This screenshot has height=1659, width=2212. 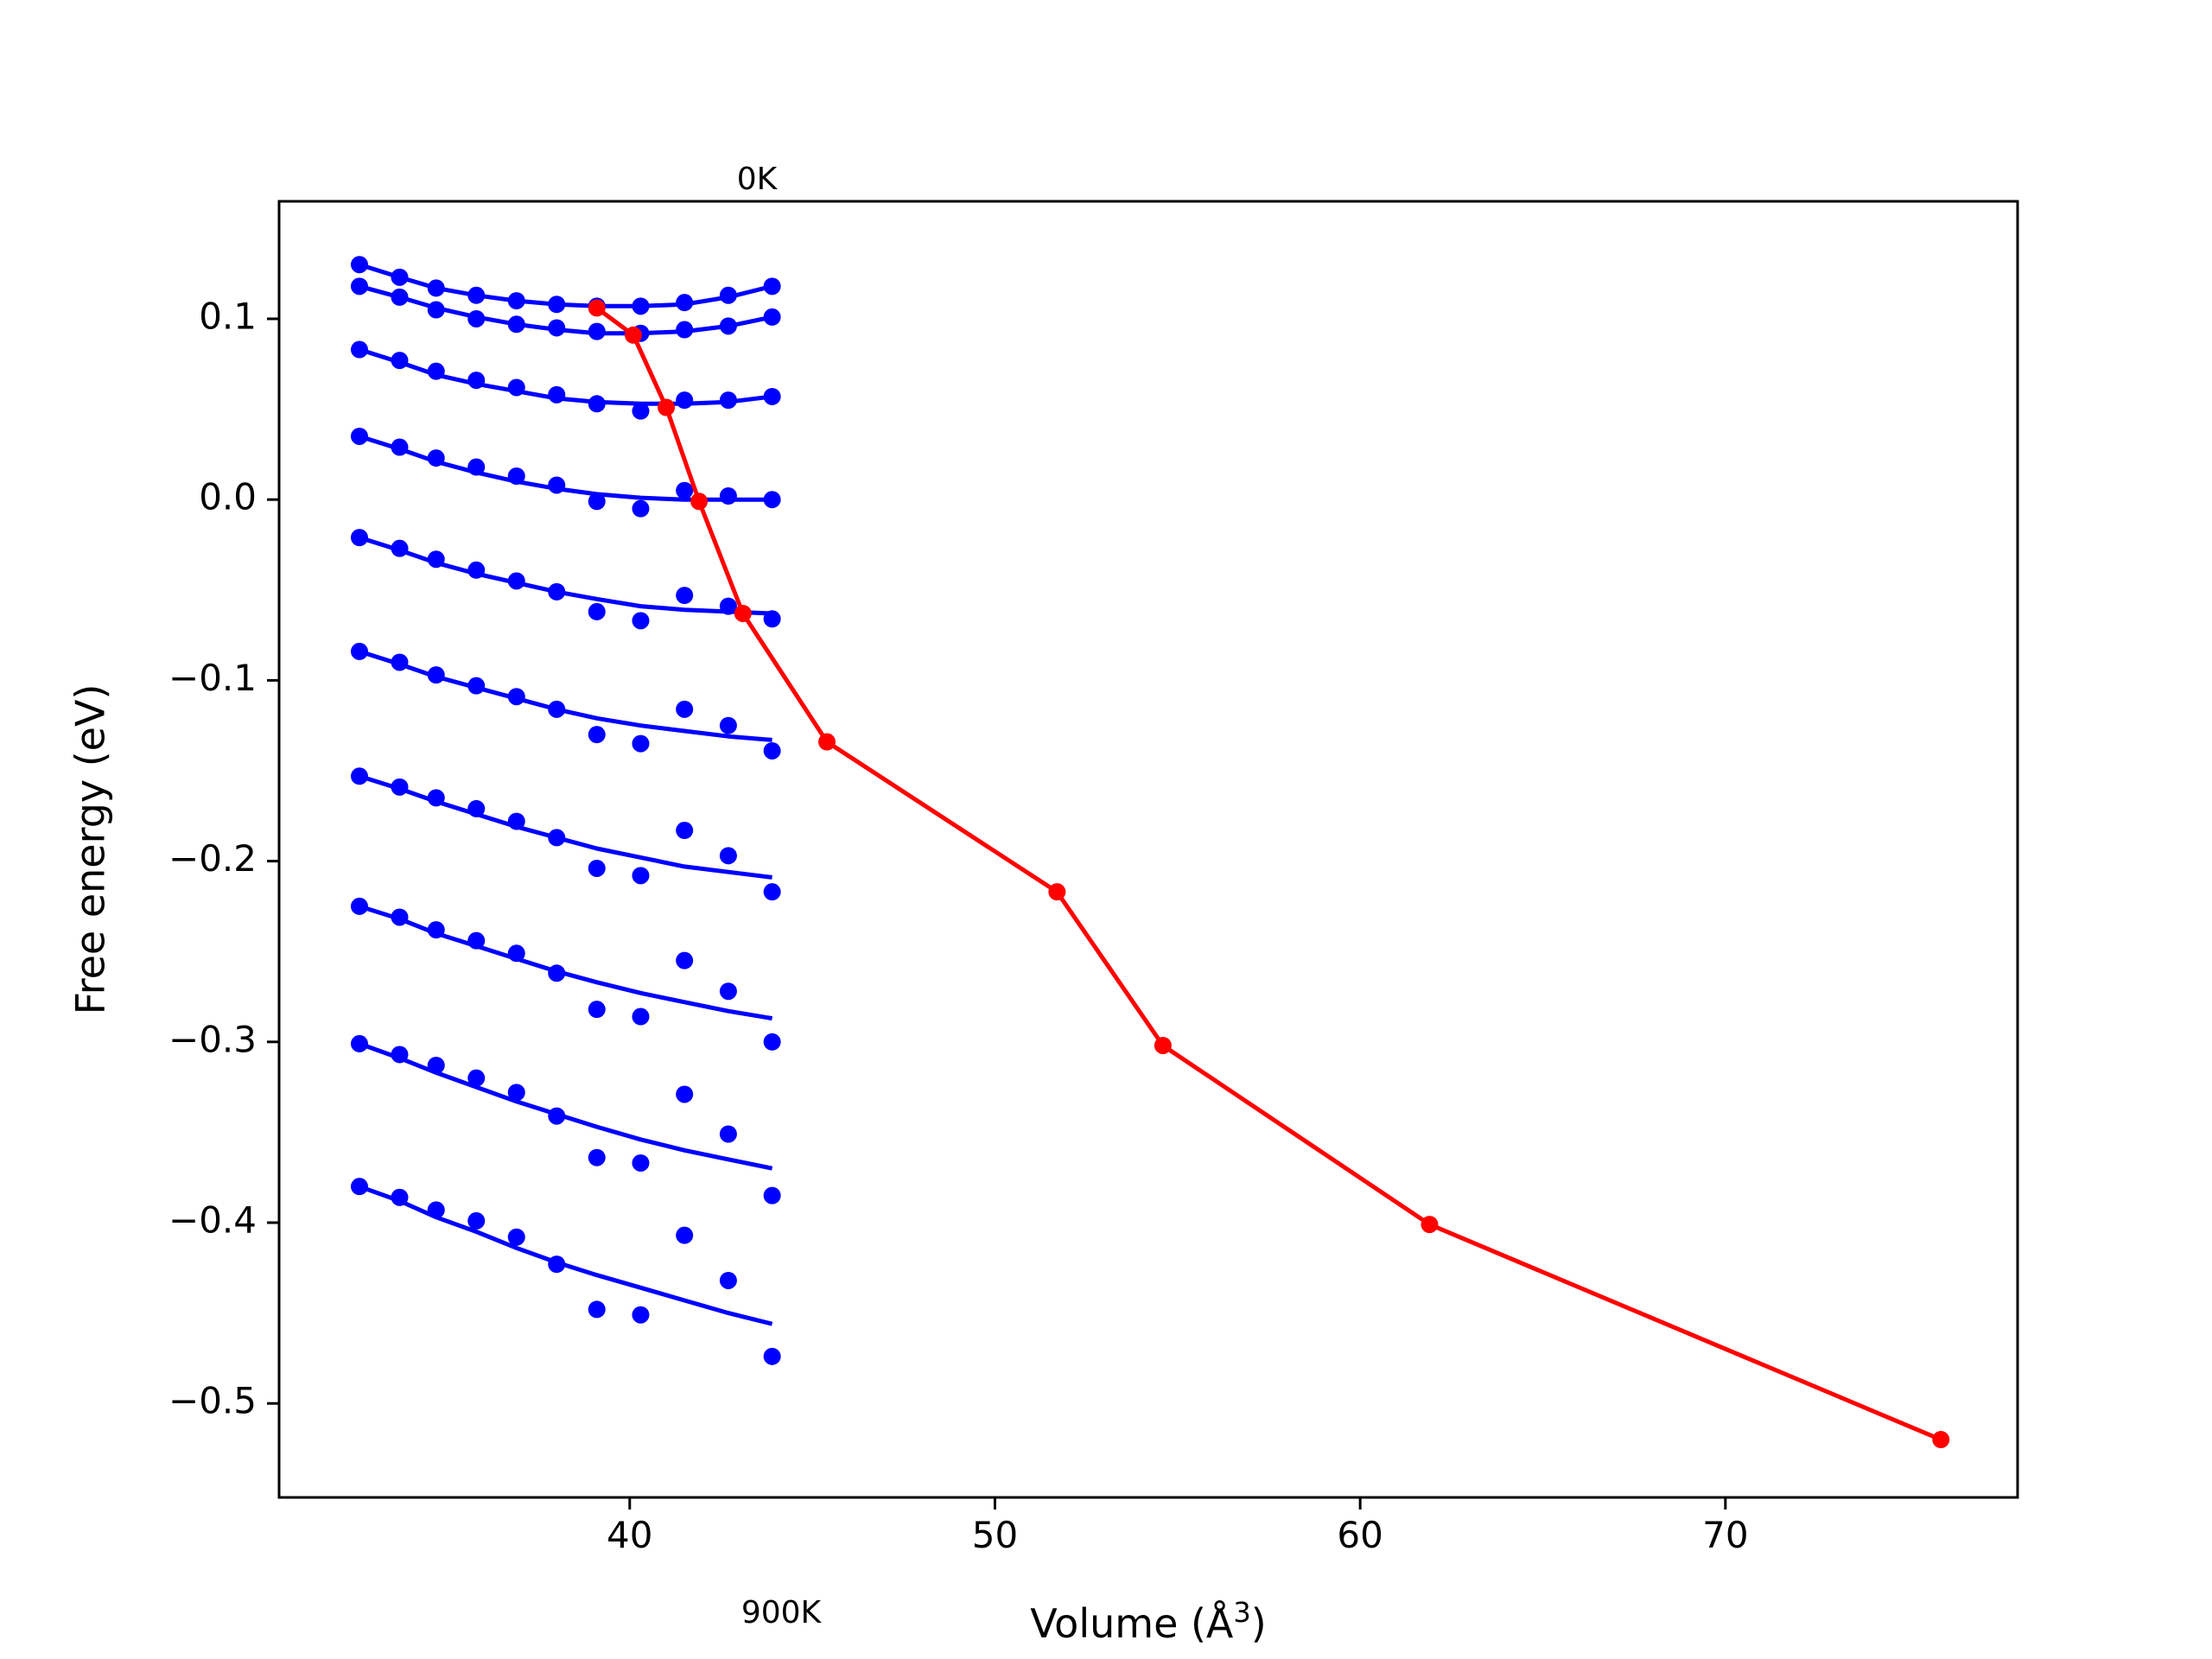 What do you see at coordinates (212, 1220) in the screenshot?
I see `y-tick-label: −0.4` at bounding box center [212, 1220].